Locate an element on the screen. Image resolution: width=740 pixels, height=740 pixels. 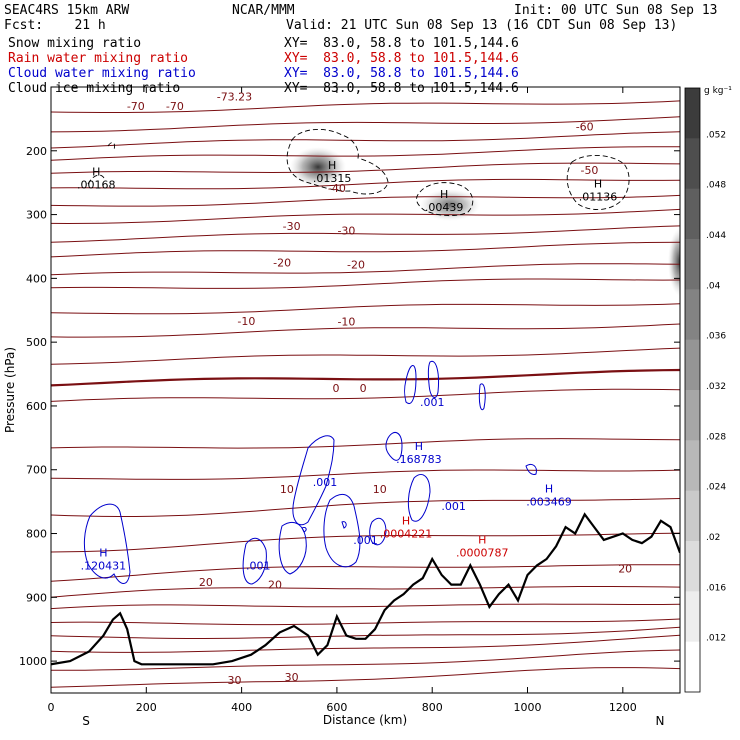
field-xy-snow: XY= 83.0, 58.8 to 101.5,144.6 is located at coordinates (401, 43).